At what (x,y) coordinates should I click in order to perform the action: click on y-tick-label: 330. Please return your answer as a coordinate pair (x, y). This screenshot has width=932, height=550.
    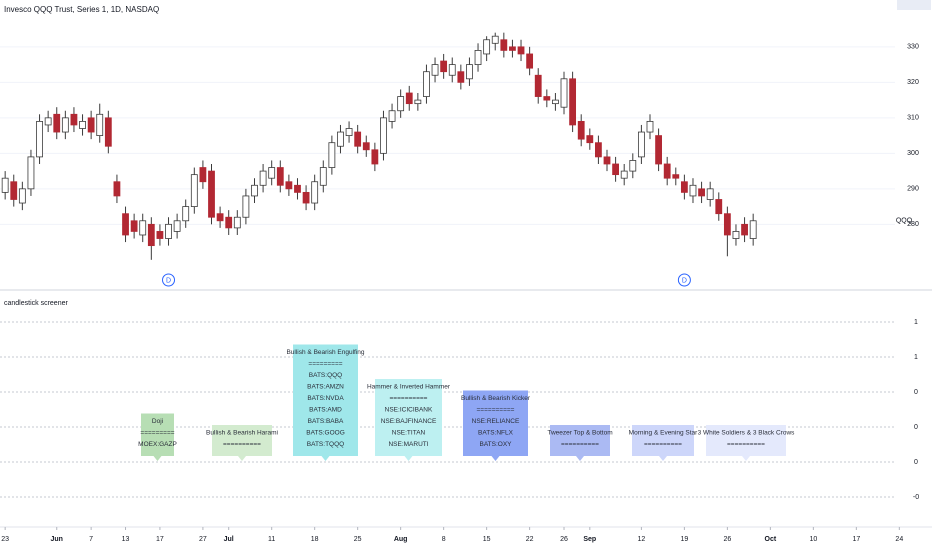
    Looking at the image, I should click on (913, 47).